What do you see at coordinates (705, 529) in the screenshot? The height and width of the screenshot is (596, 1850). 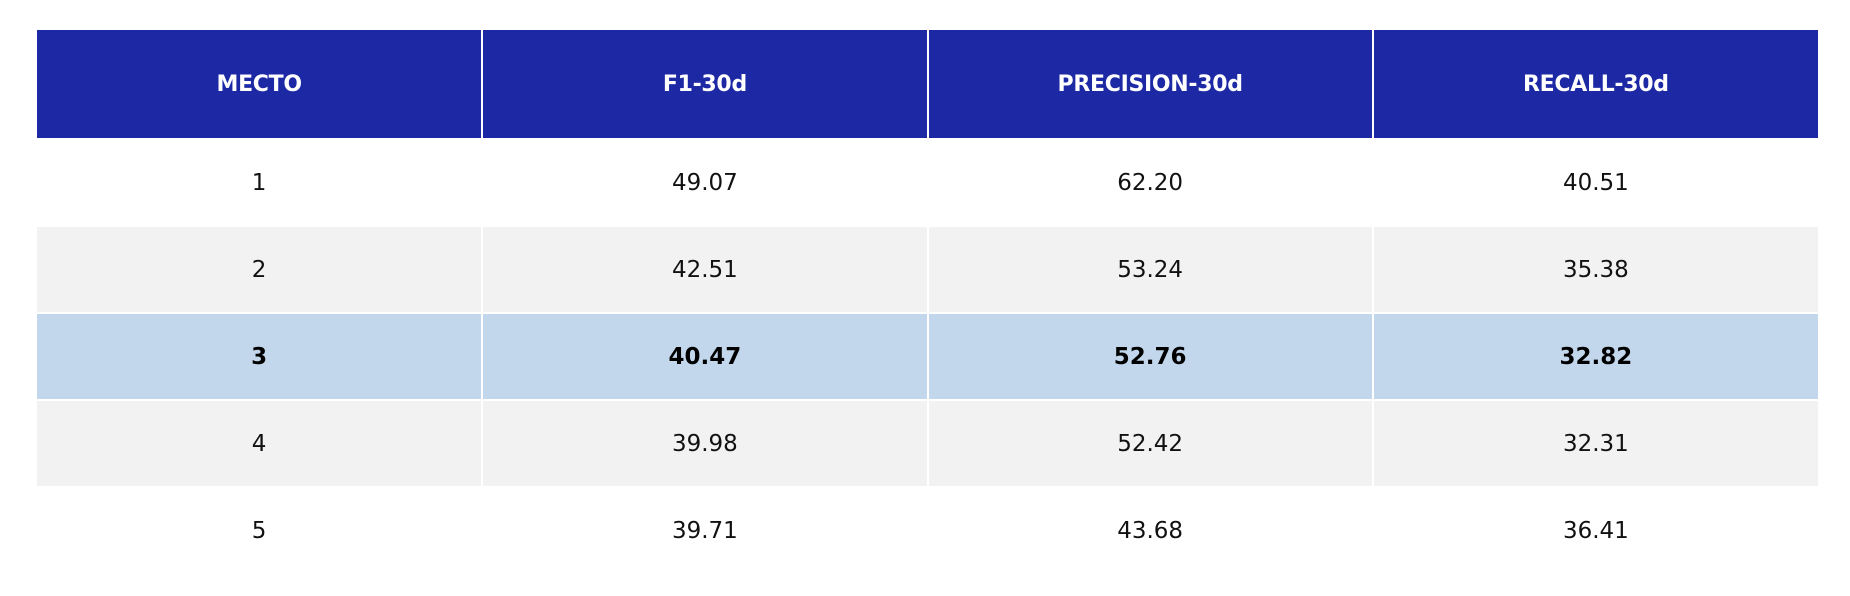 I see `table-cell: 39.71` at bounding box center [705, 529].